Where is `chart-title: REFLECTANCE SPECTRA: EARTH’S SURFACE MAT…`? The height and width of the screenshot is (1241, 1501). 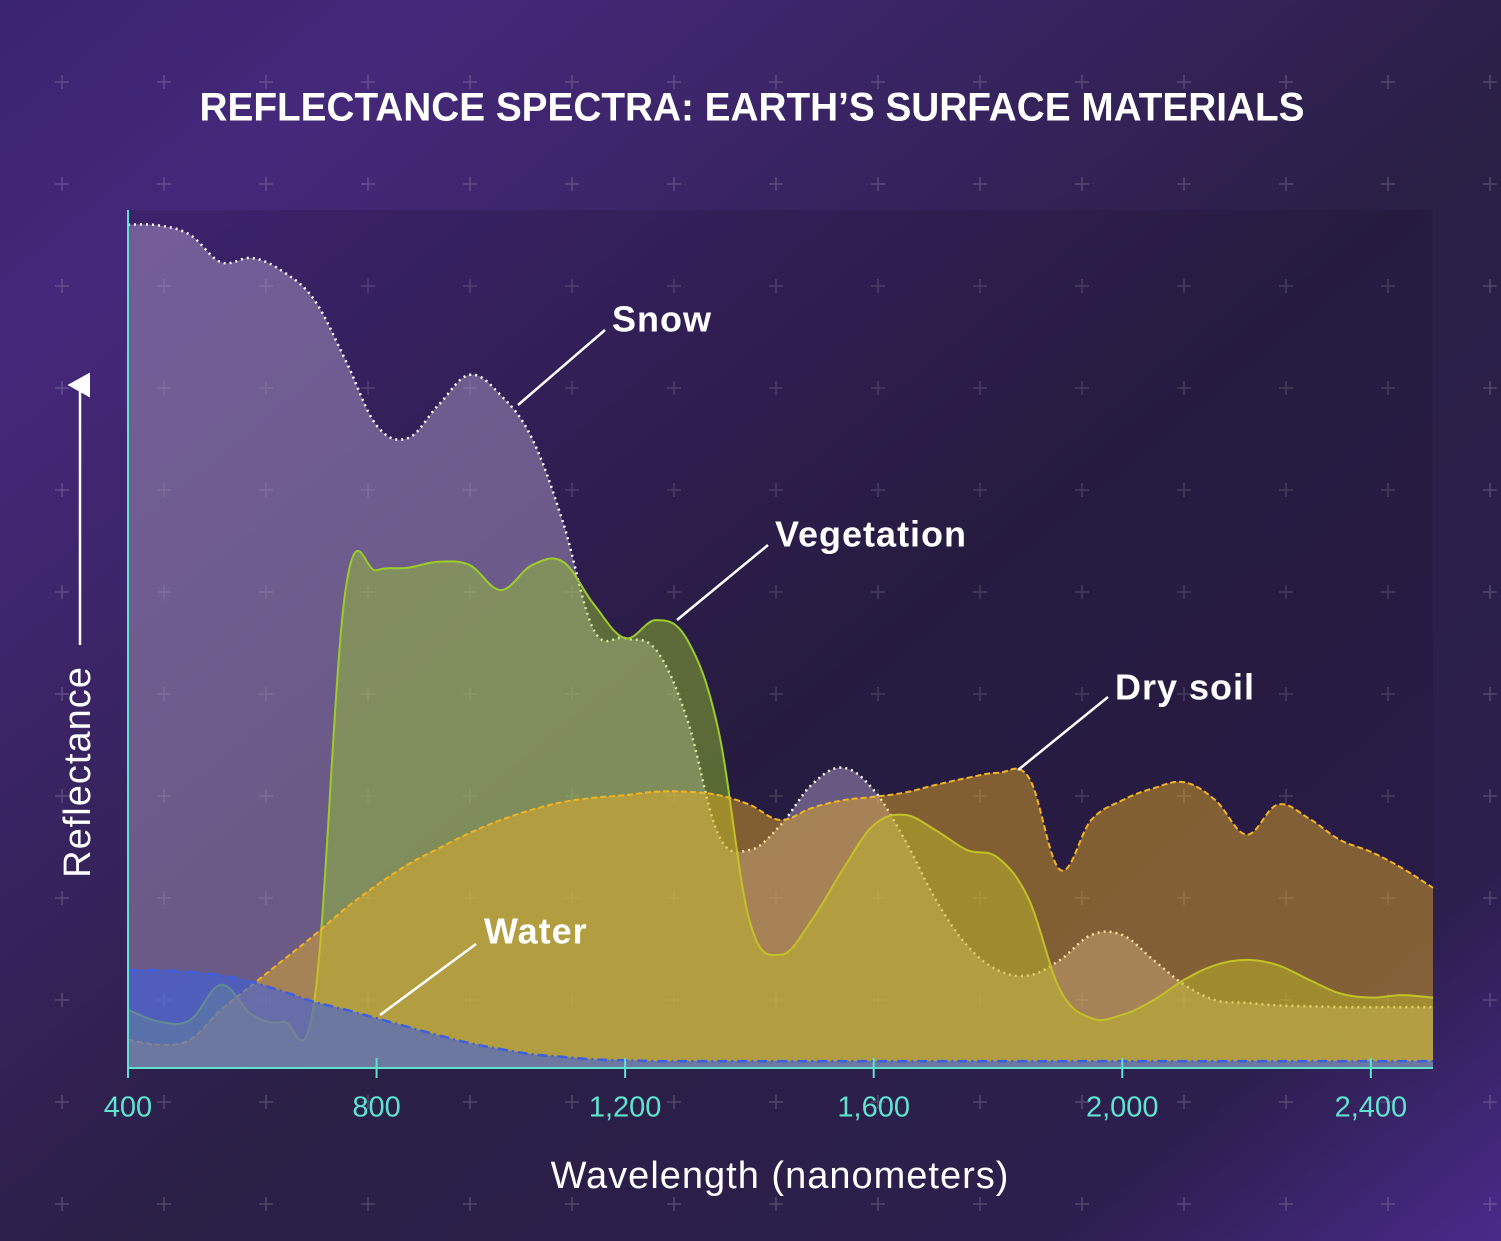
chart-title: REFLECTANCE SPECTRA: EARTH’S SURFACE MAT… is located at coordinates (752, 108).